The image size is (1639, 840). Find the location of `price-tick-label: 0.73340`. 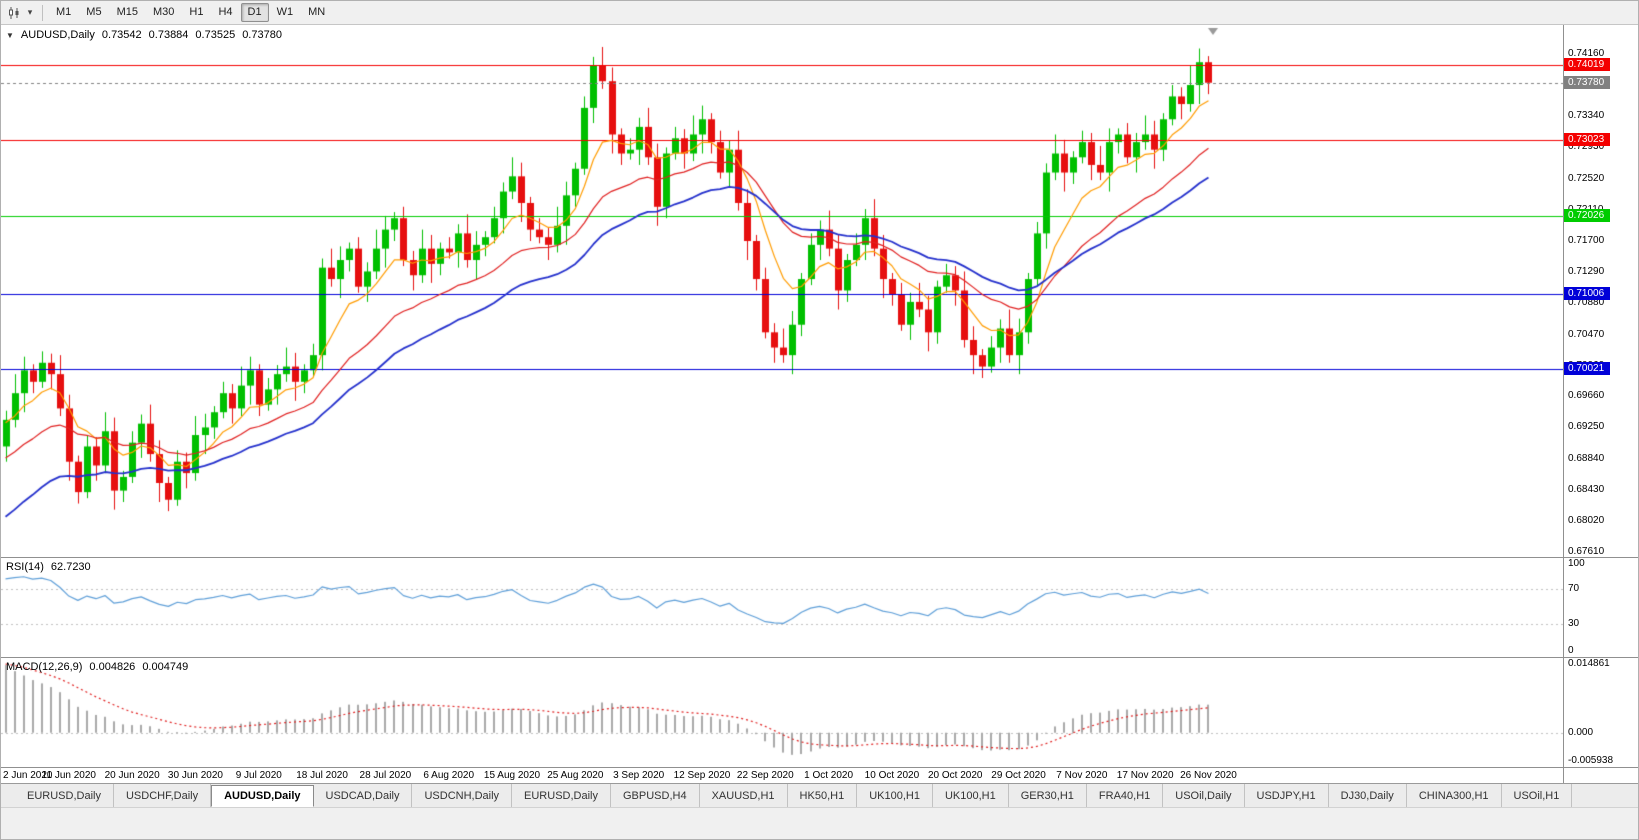

price-tick-label: 0.73340 is located at coordinates (1586, 116).